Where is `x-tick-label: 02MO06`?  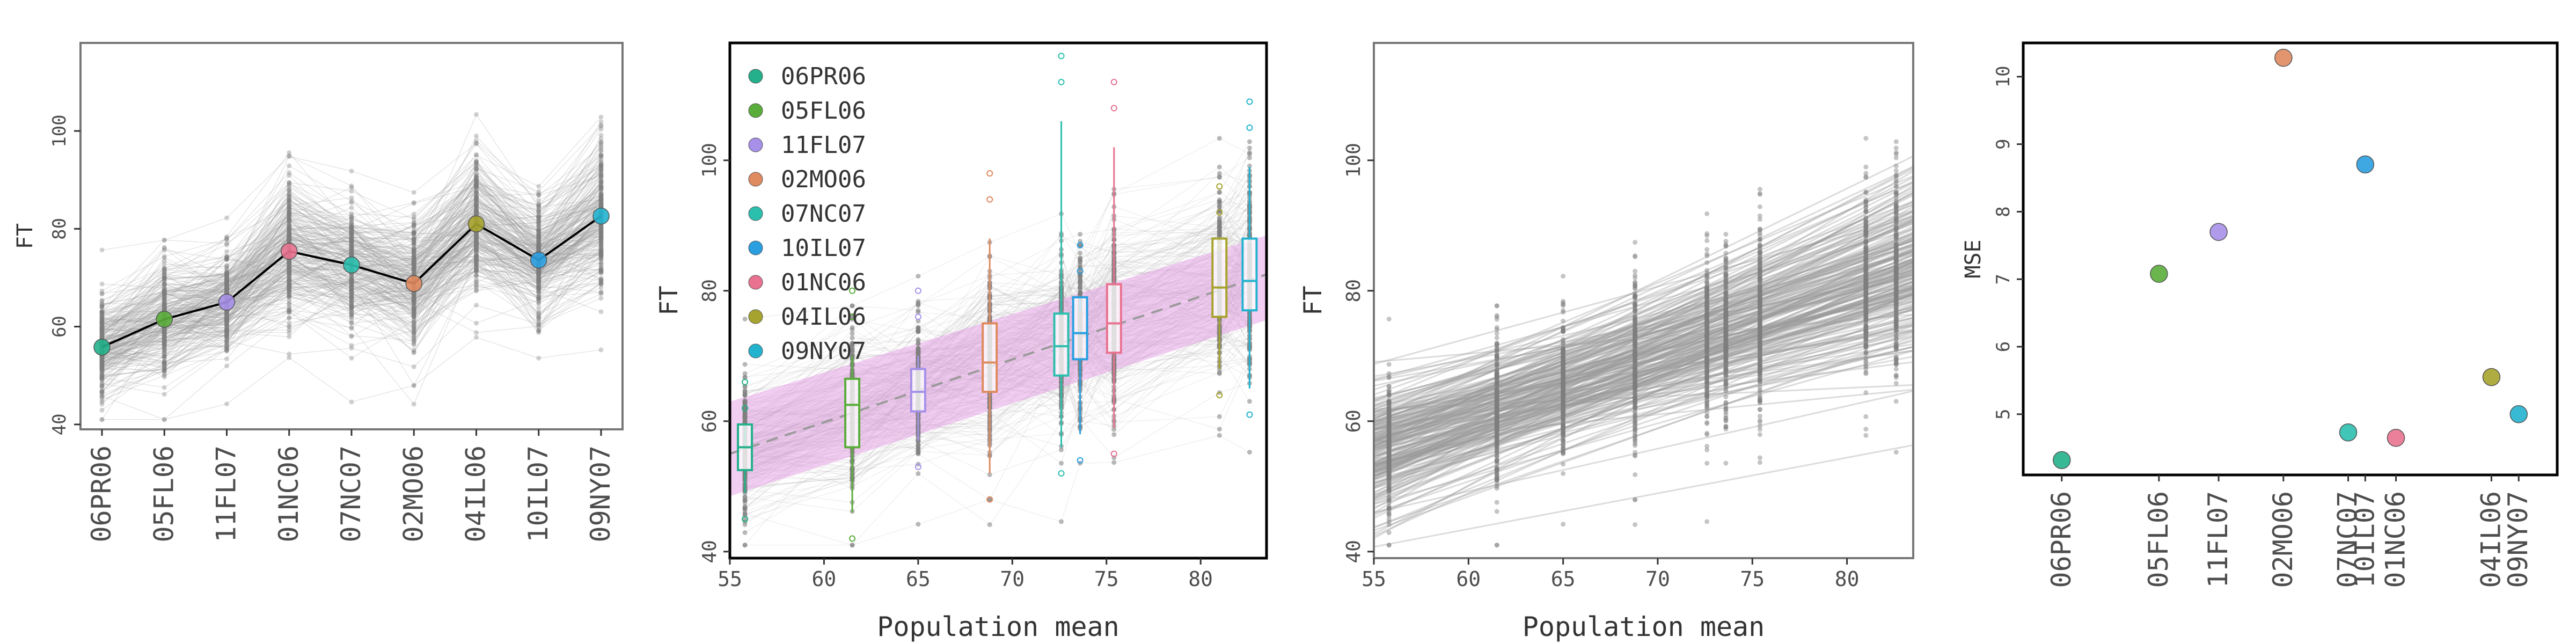
x-tick-label: 02MO06 is located at coordinates (413, 494).